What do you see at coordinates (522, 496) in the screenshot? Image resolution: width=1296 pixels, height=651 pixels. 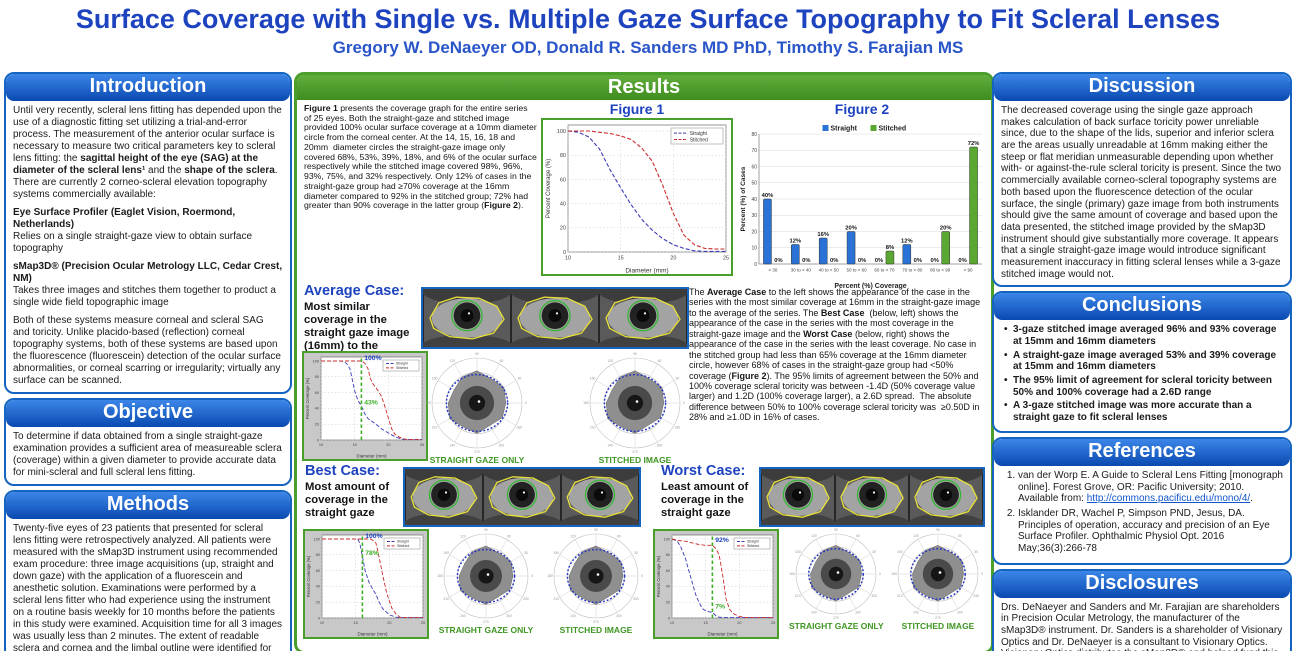 I see `best-case-eye-photos` at bounding box center [522, 496].